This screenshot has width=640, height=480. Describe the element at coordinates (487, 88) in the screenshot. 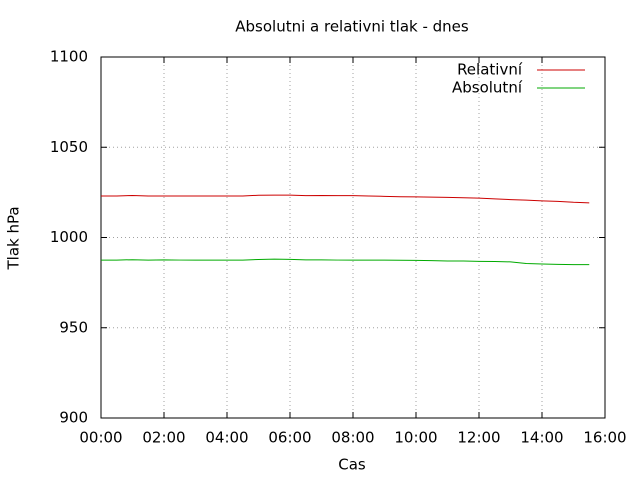

I see `legend-label: Absolutní` at that location.